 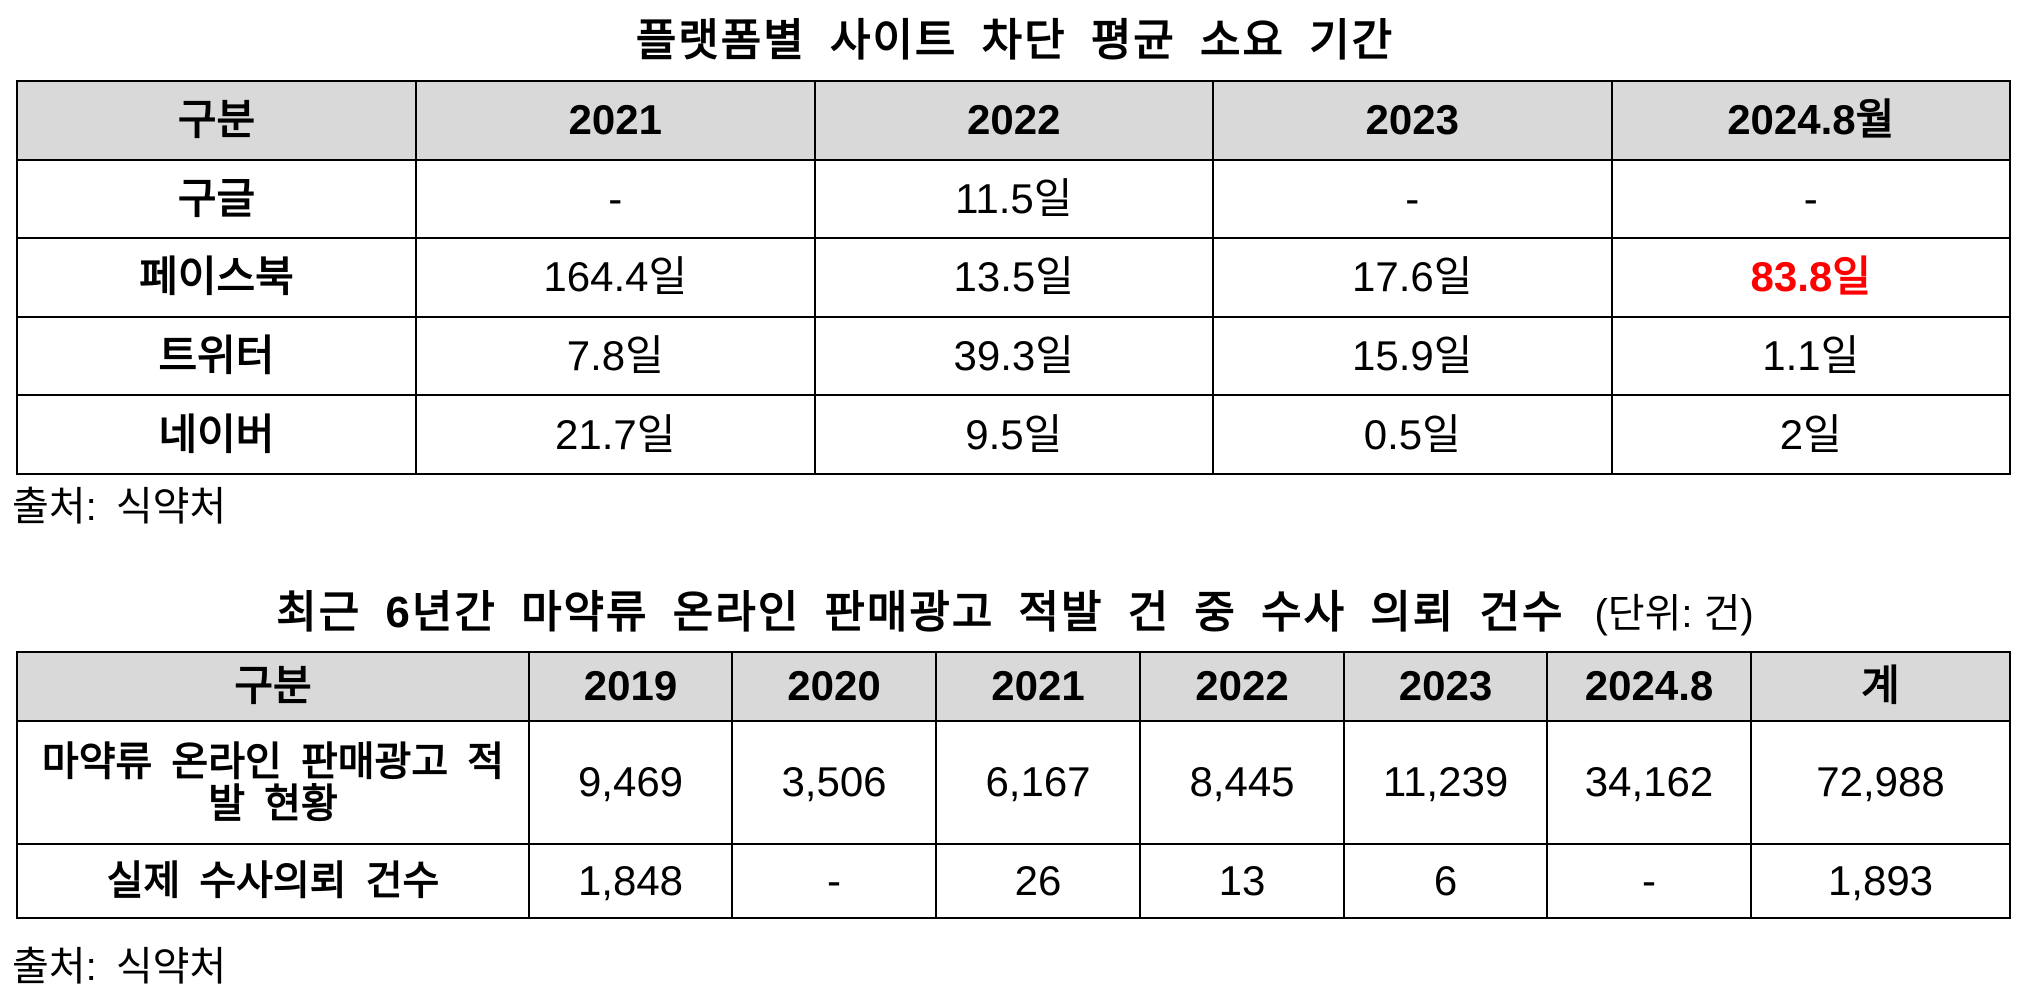 I want to click on table-cell: 164.4일, so click(x=615, y=277).